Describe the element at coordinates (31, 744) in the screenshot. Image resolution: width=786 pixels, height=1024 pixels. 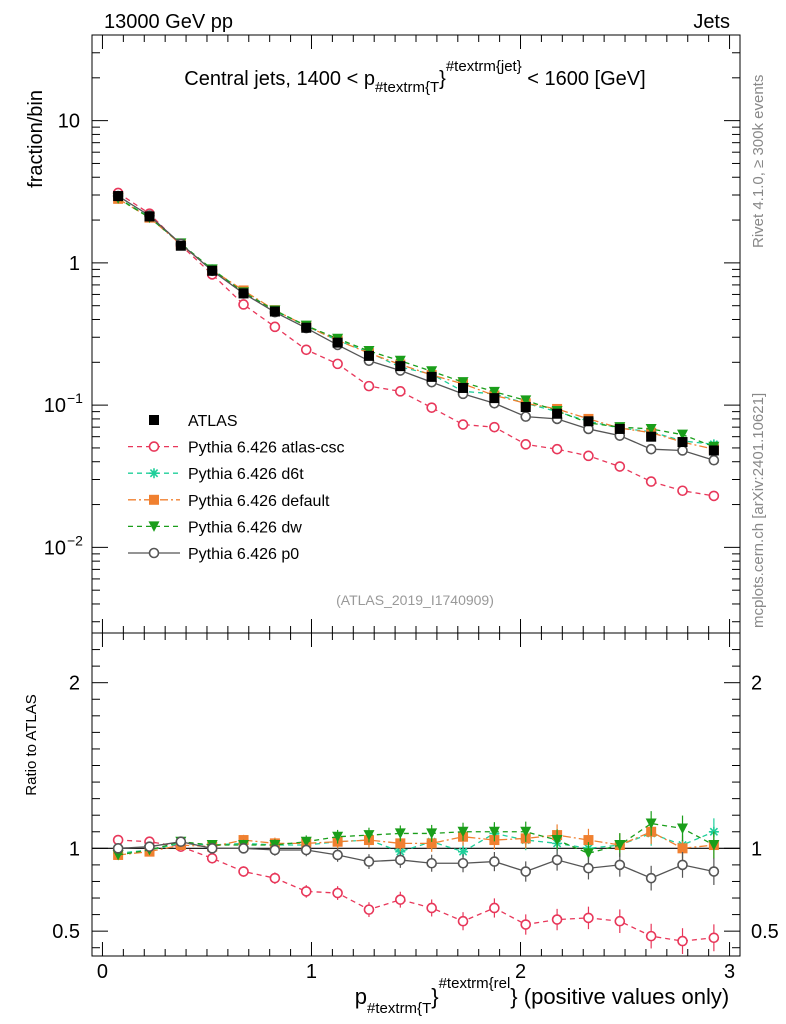
I see `ratio-y-label: Ratio to ATLAS` at that location.